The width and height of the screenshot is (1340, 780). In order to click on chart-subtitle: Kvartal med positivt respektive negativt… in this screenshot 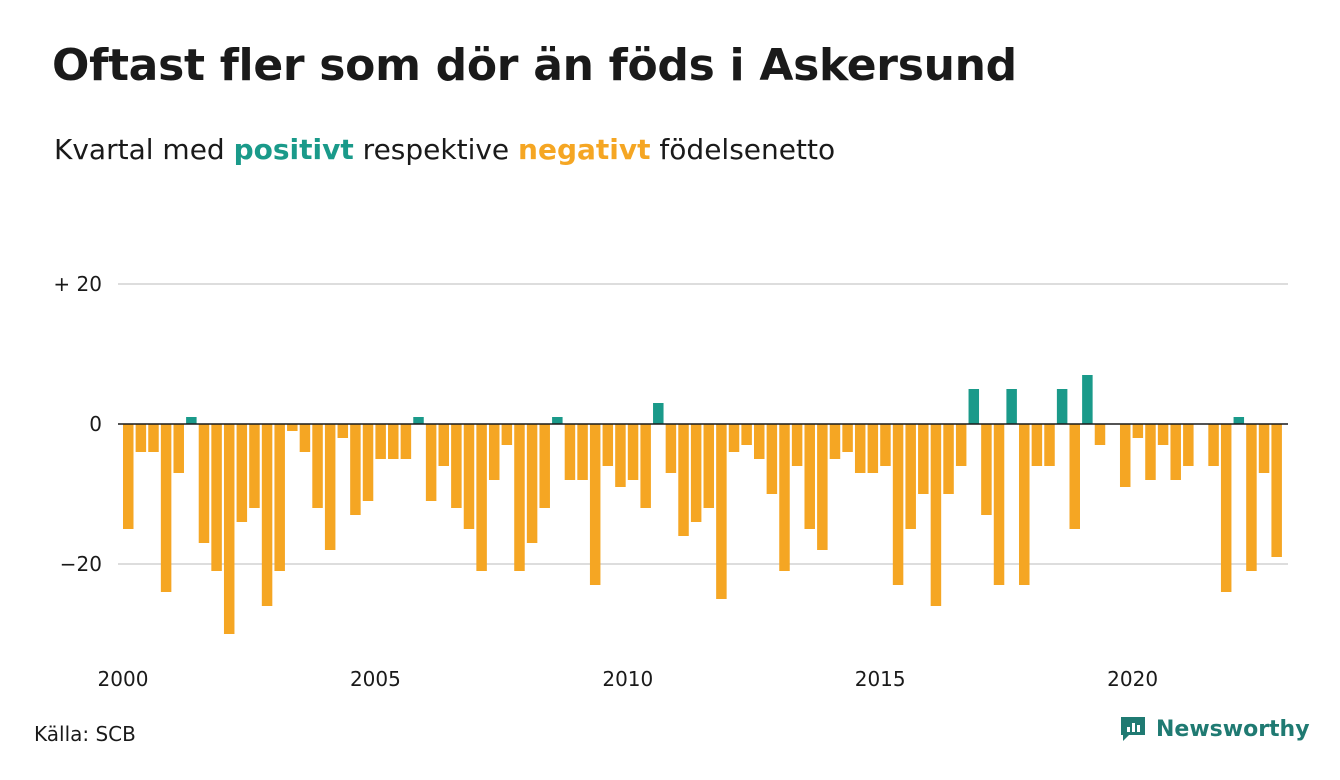, I will do `click(444, 149)`.